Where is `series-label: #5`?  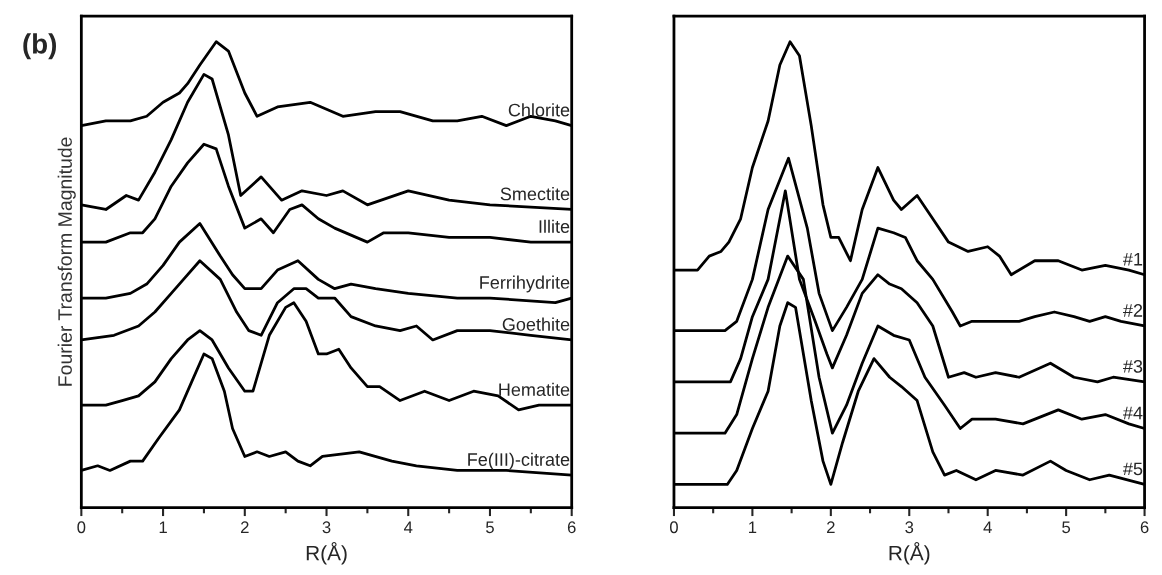 series-label: #5 is located at coordinates (1133, 469).